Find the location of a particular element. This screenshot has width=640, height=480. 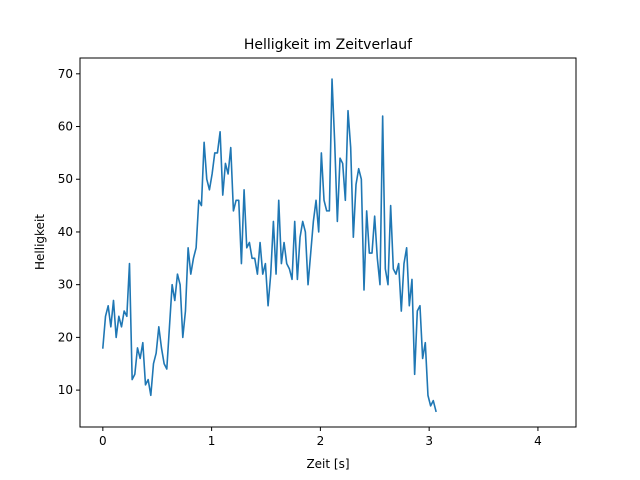

x-tick-label: 0 is located at coordinates (103, 441).